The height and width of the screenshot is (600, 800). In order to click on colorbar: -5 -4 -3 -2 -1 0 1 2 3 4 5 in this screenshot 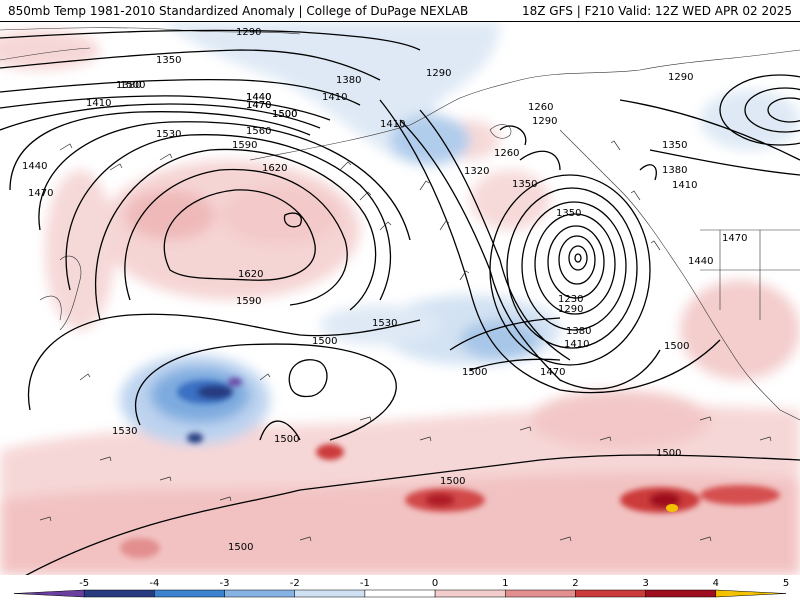, I will do `click(400, 587)`.